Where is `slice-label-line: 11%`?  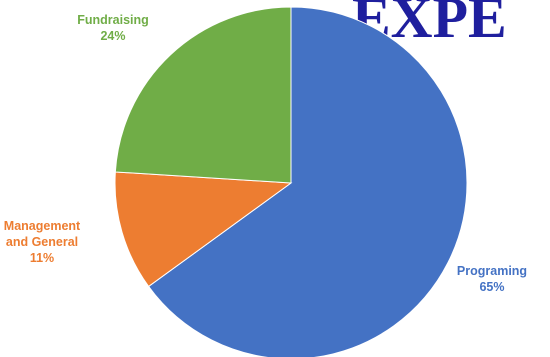
slice-label-line: 11% is located at coordinates (42, 258).